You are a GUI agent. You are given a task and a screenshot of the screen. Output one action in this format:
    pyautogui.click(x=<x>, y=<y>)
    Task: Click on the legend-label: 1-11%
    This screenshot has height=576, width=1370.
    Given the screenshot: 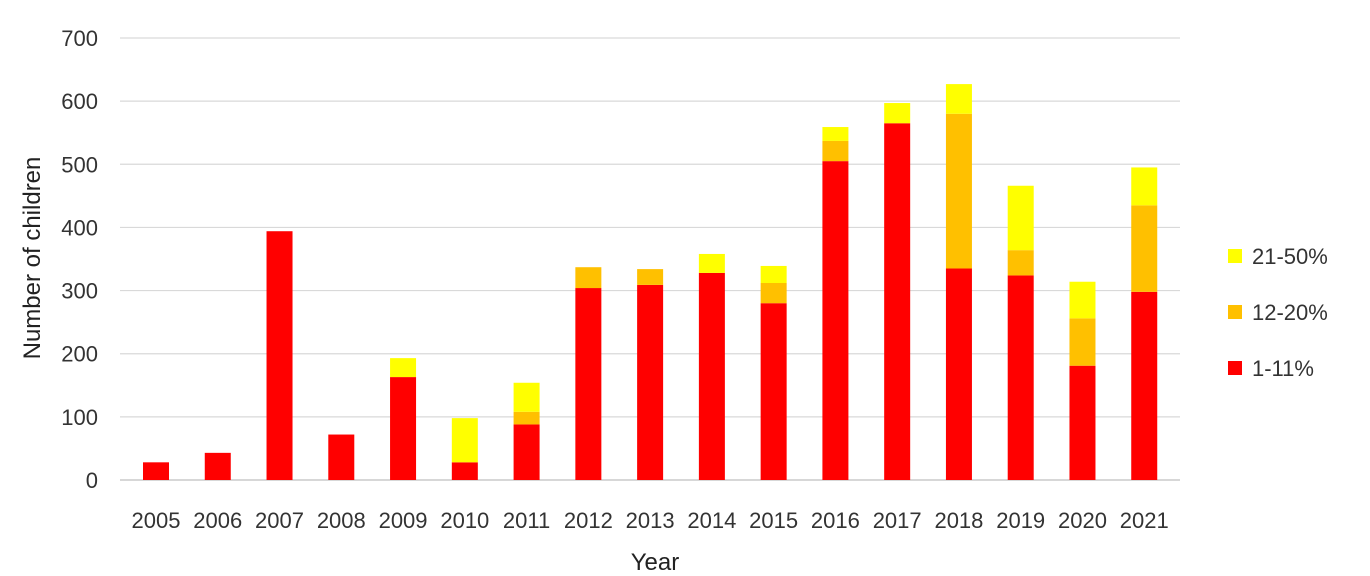 What is the action you would take?
    pyautogui.click(x=1283, y=368)
    